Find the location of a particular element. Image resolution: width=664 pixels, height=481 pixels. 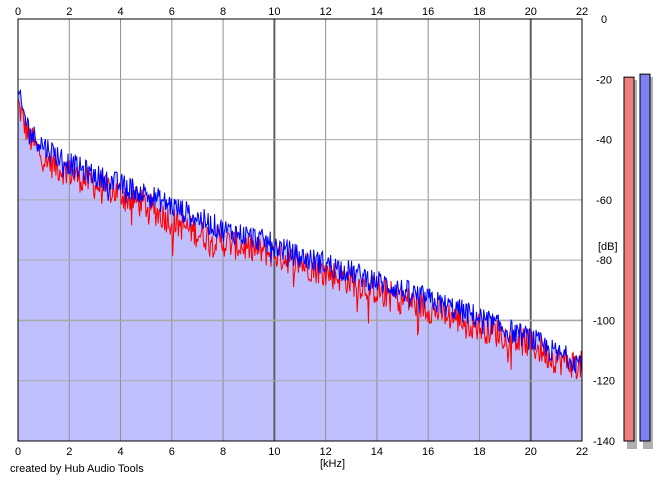

x-tick-label-bottom: 20 is located at coordinates (531, 452).